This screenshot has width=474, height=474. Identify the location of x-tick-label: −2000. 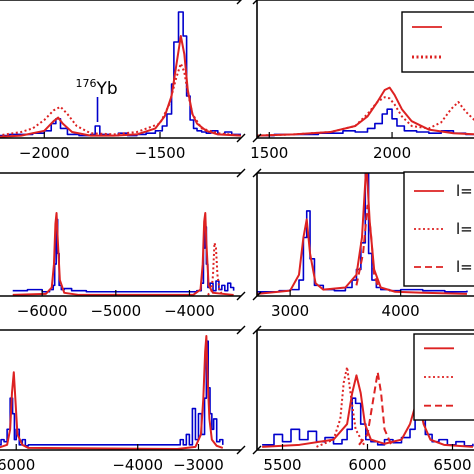
(44, 153).